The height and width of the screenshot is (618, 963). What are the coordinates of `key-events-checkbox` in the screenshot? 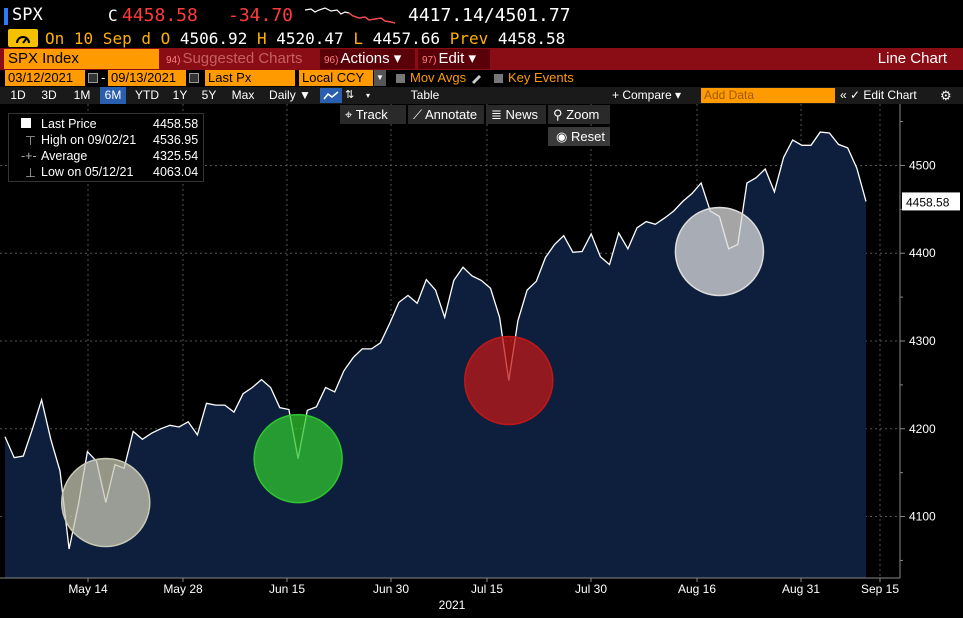 It's located at (498, 78).